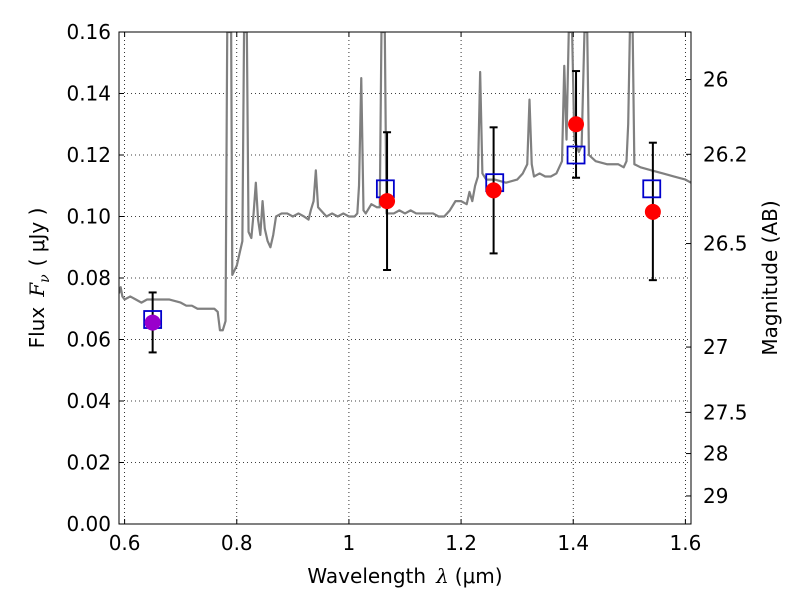  I want to click on y2-tick-label: 26.2, so click(725, 154).